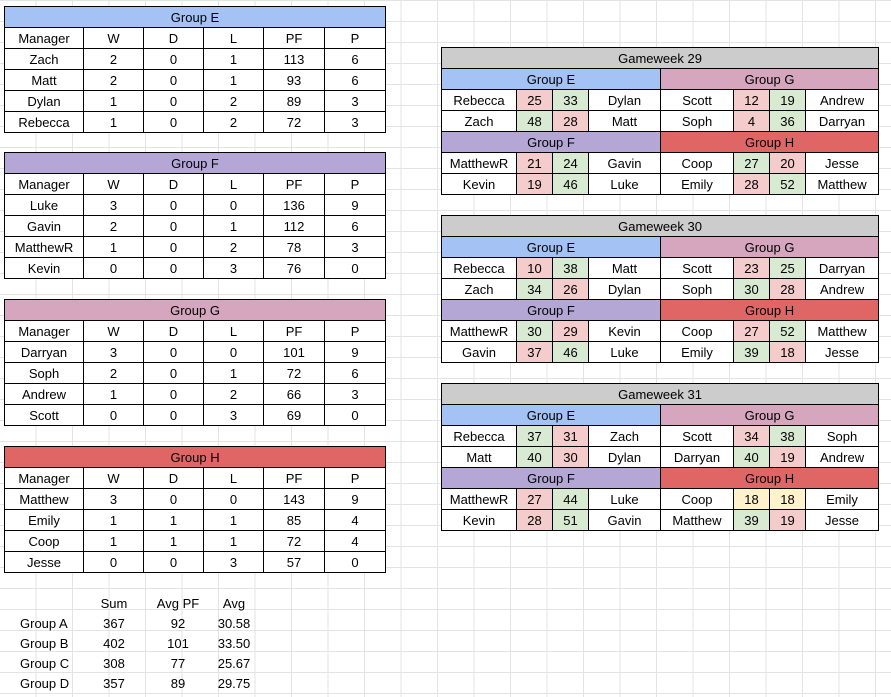  Describe the element at coordinates (624, 331) in the screenshot. I see `away-manager: Kevin` at that location.